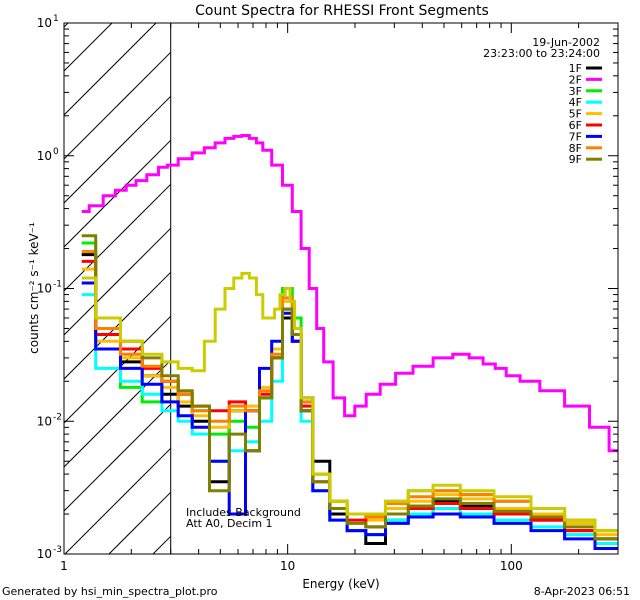 The height and width of the screenshot is (600, 640). What do you see at coordinates (575, 114) in the screenshot?
I see `legend-label: 5F` at bounding box center [575, 114].